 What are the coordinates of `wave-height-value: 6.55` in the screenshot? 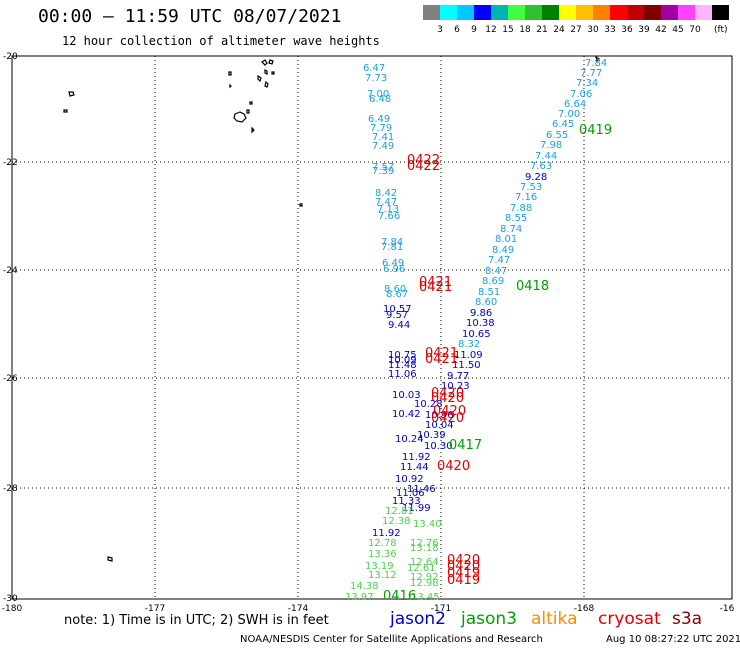 It's located at (557, 135).